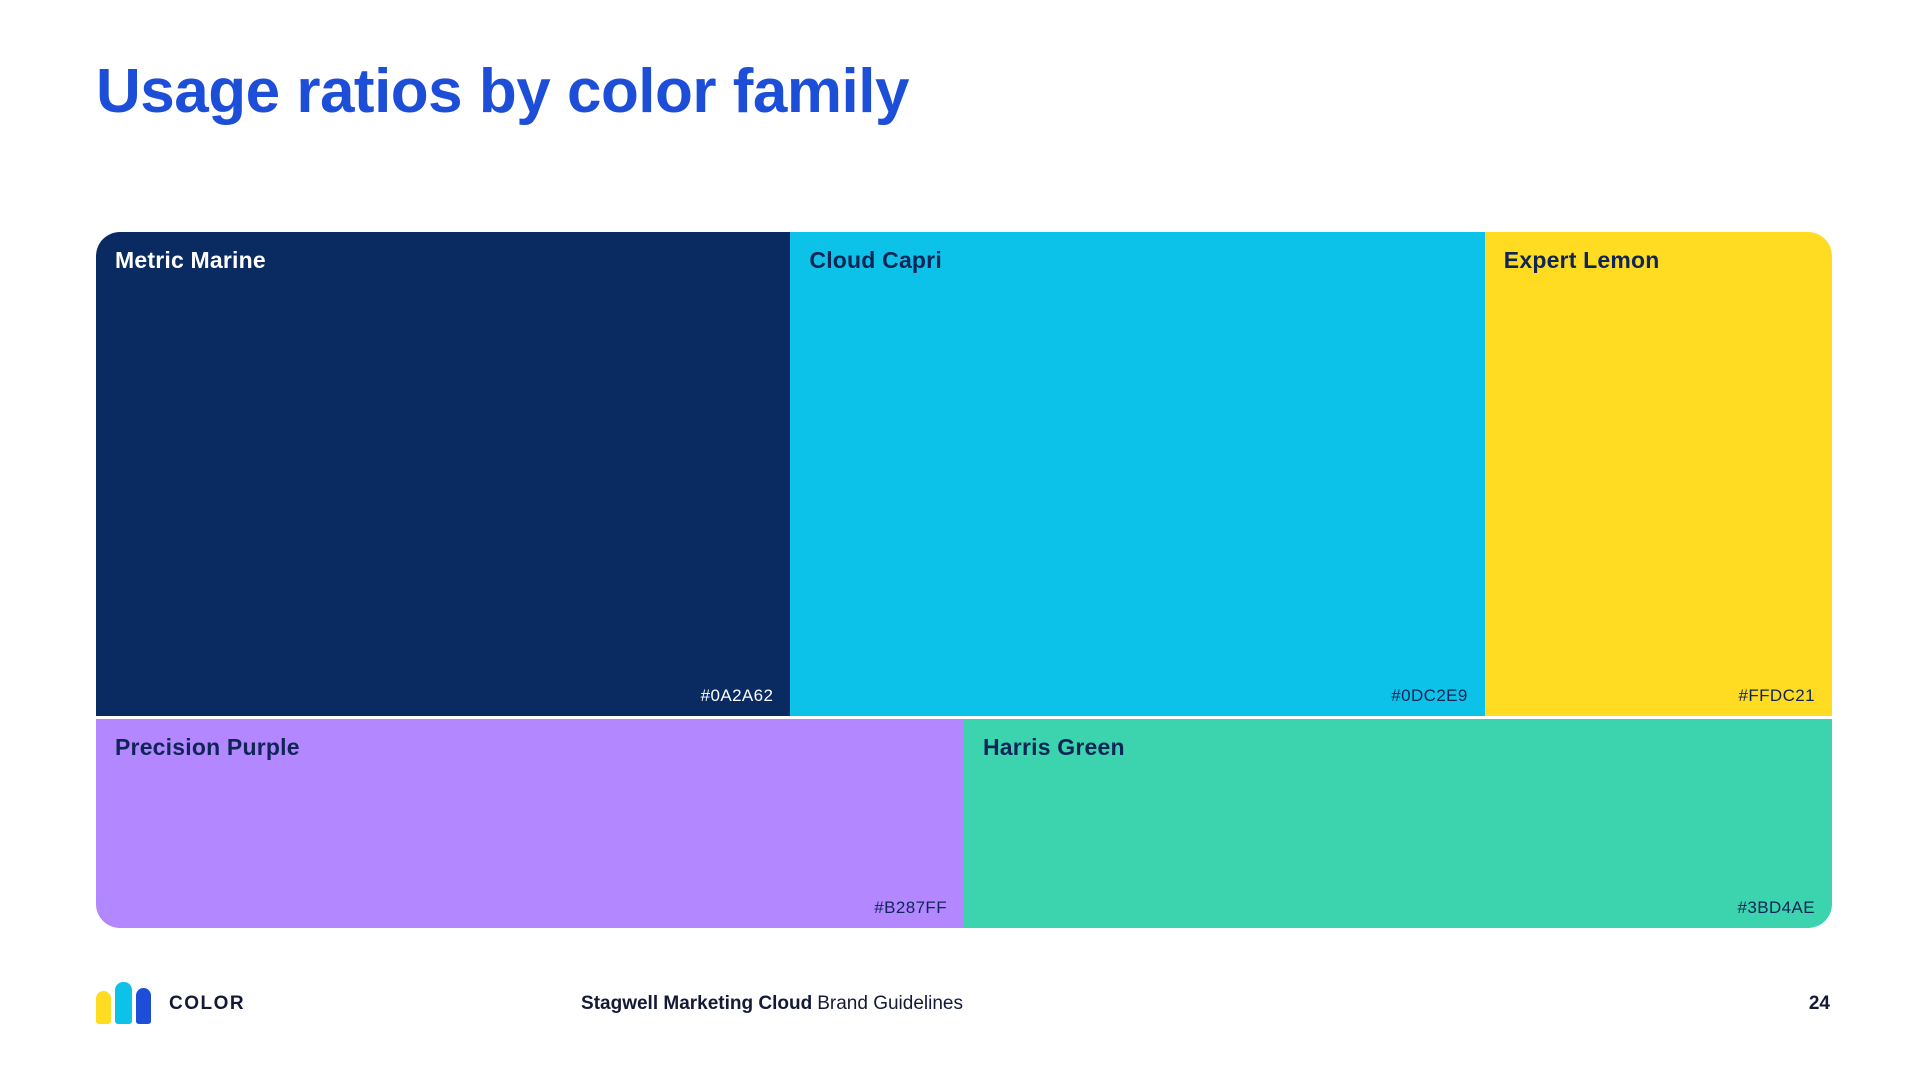 Image resolution: width=1920 pixels, height=1080 pixels. Describe the element at coordinates (697, 1003) in the screenshot. I see `footer-doc-title-bold: Stagwell Marketing Cloud` at that location.